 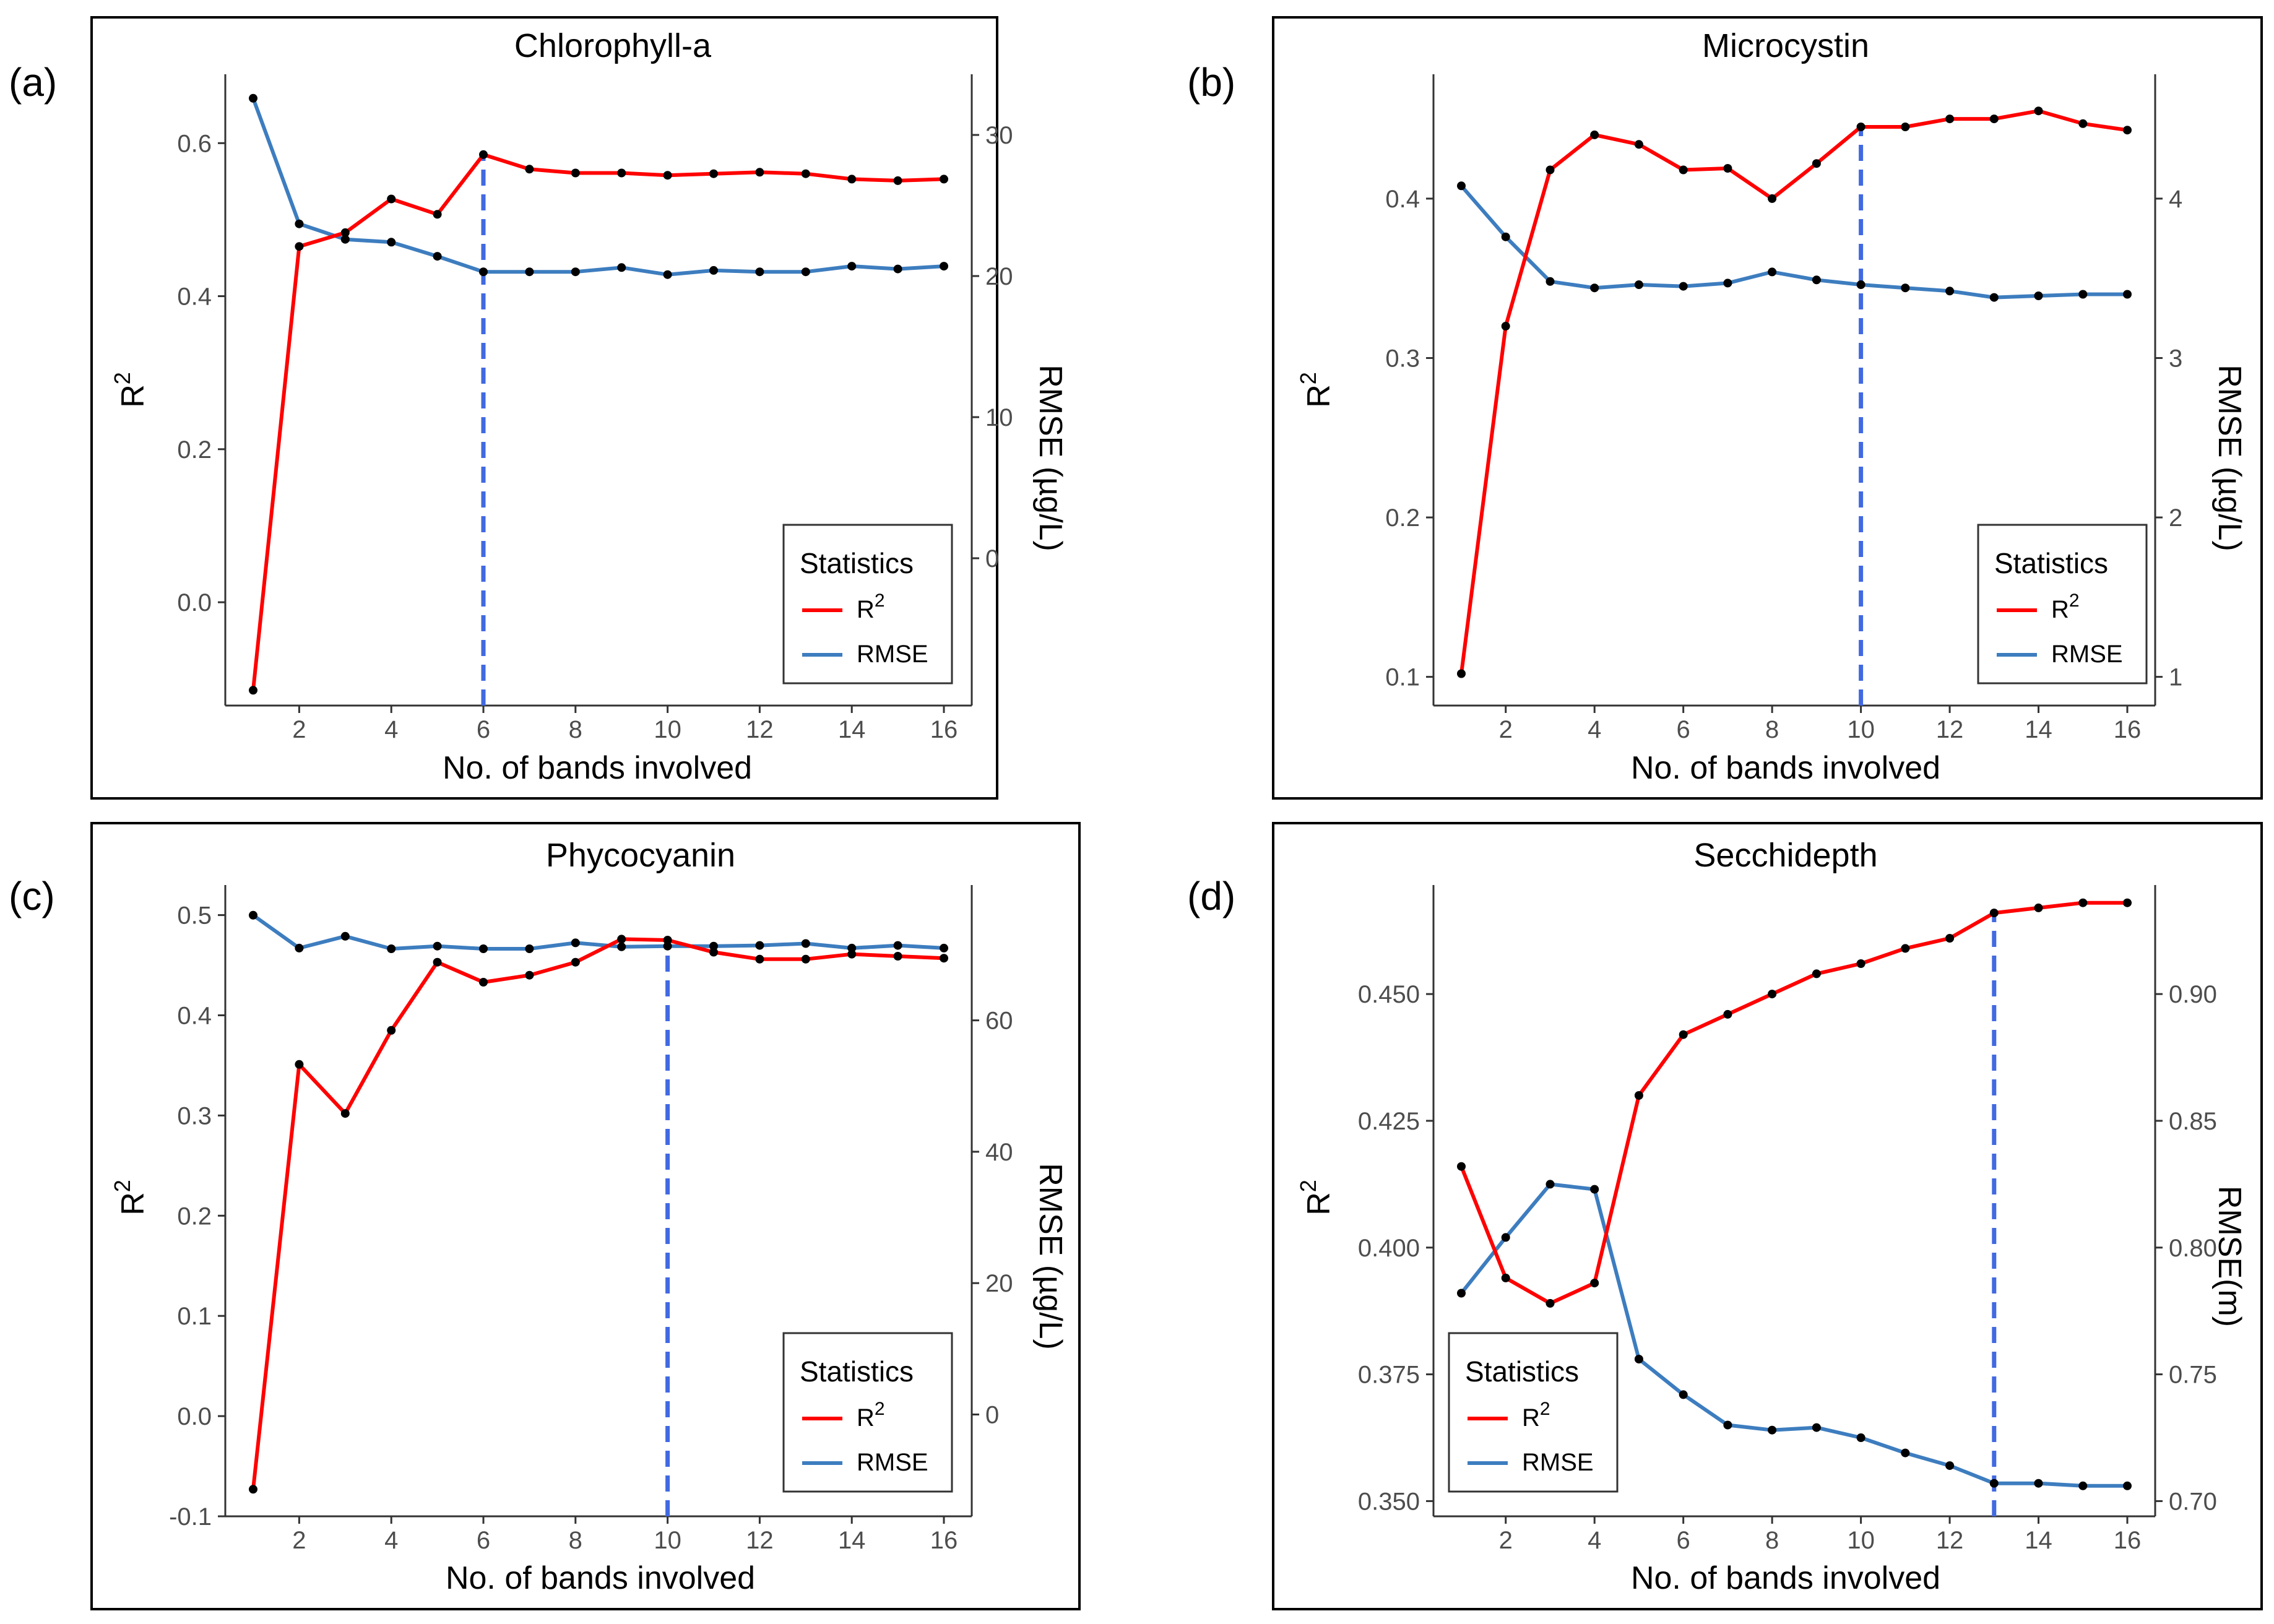 I want to click on y-tick-label: 0.375, so click(x=1389, y=1375).